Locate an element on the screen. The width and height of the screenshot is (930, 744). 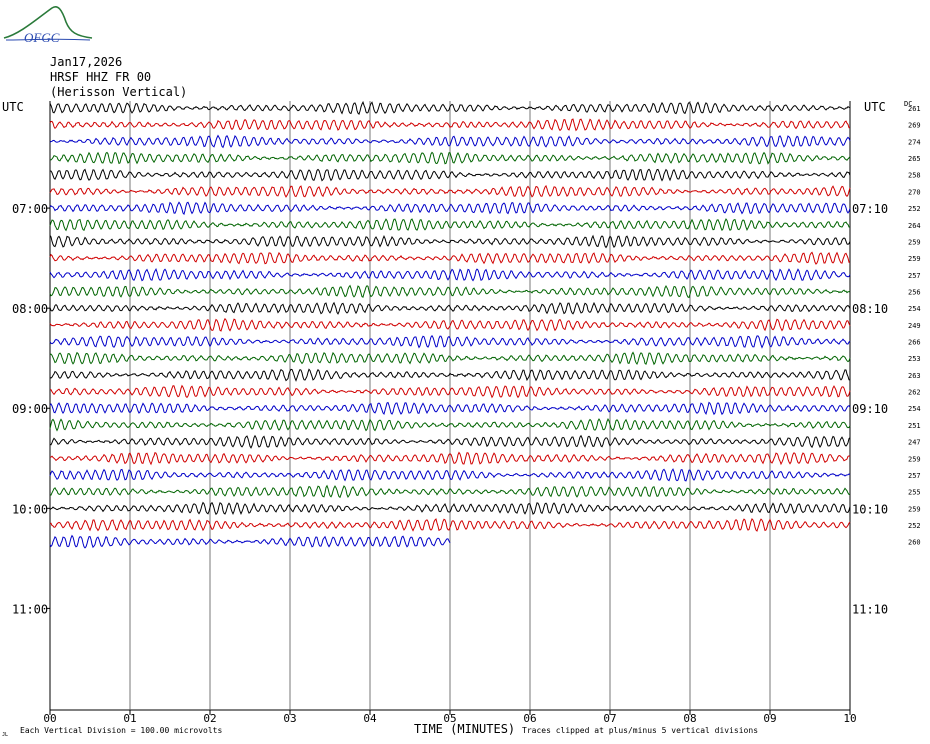
dc-value: 258 is located at coordinates (914, 176).